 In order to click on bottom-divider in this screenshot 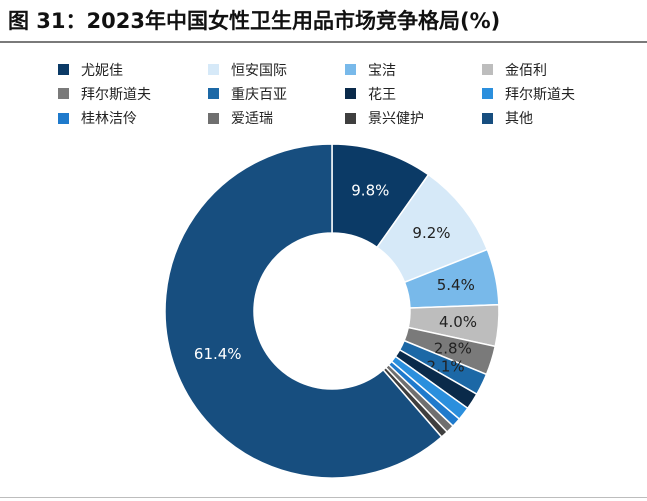, I will do `click(323, 497)`.